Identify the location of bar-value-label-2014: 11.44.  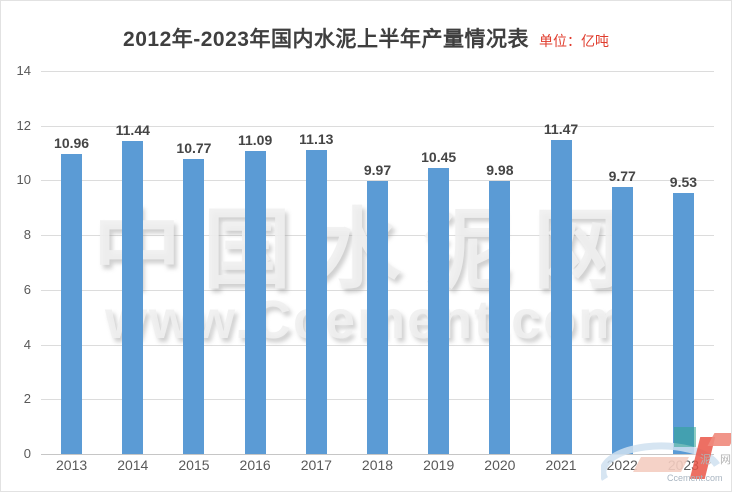
(132, 130).